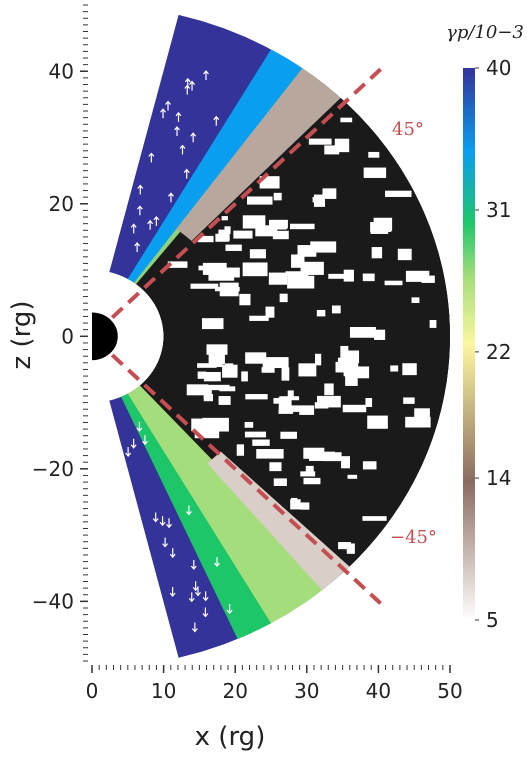  What do you see at coordinates (469, 344) in the screenshot?
I see `colorbar` at bounding box center [469, 344].